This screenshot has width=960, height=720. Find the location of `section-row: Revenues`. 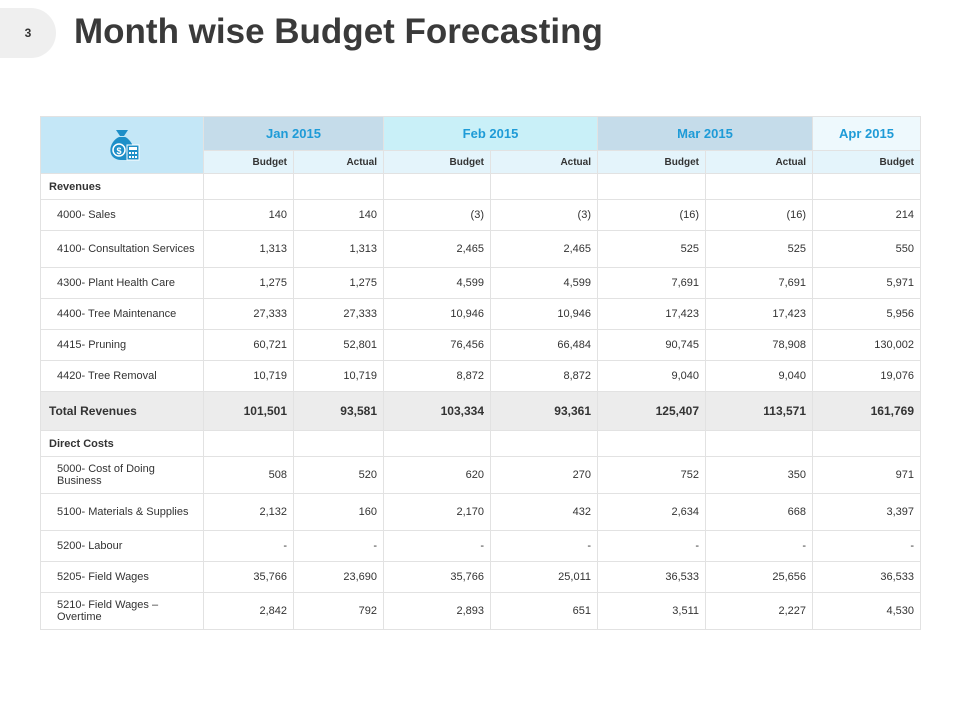

section-row: Revenues is located at coordinates (480, 186).